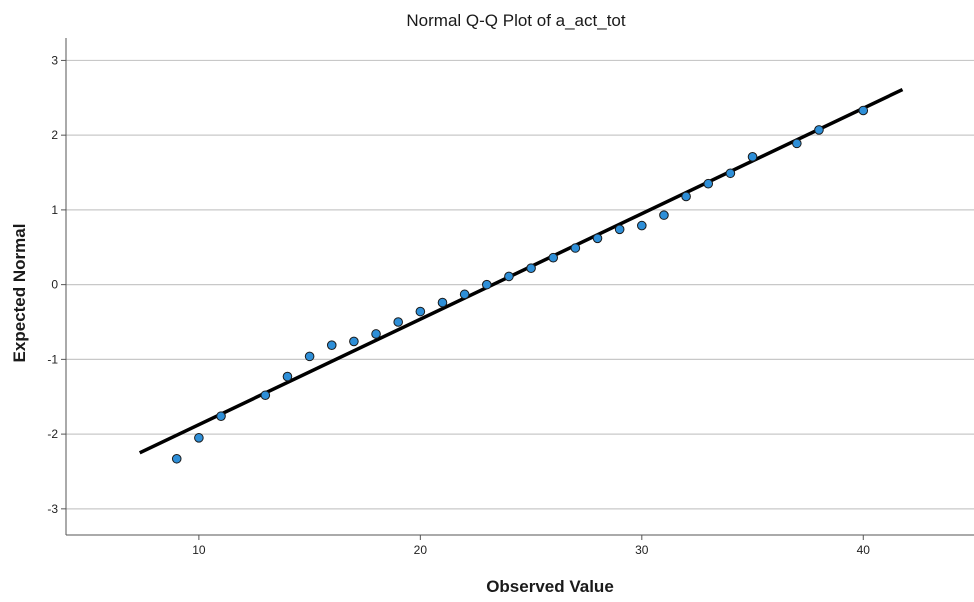 The height and width of the screenshot is (602, 974). I want to click on chart-title: Normal Q-Q Plot of a_act_tot, so click(515, 20).